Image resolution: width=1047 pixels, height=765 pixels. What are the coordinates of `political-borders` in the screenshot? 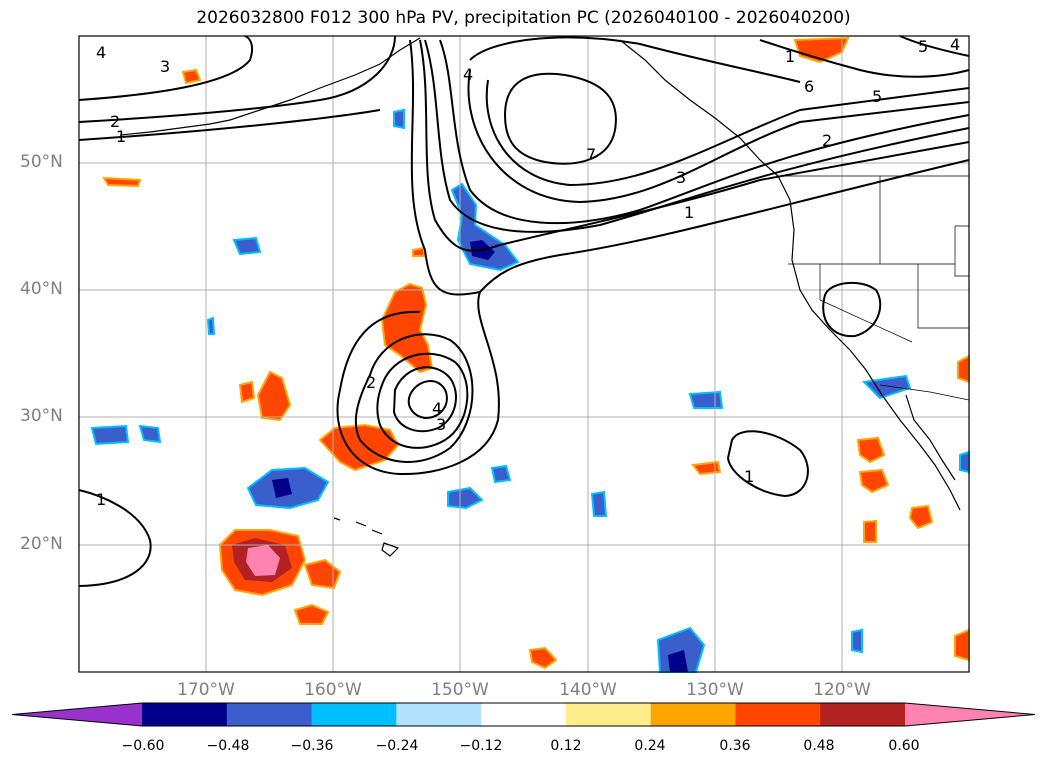 It's located at (874, 288).